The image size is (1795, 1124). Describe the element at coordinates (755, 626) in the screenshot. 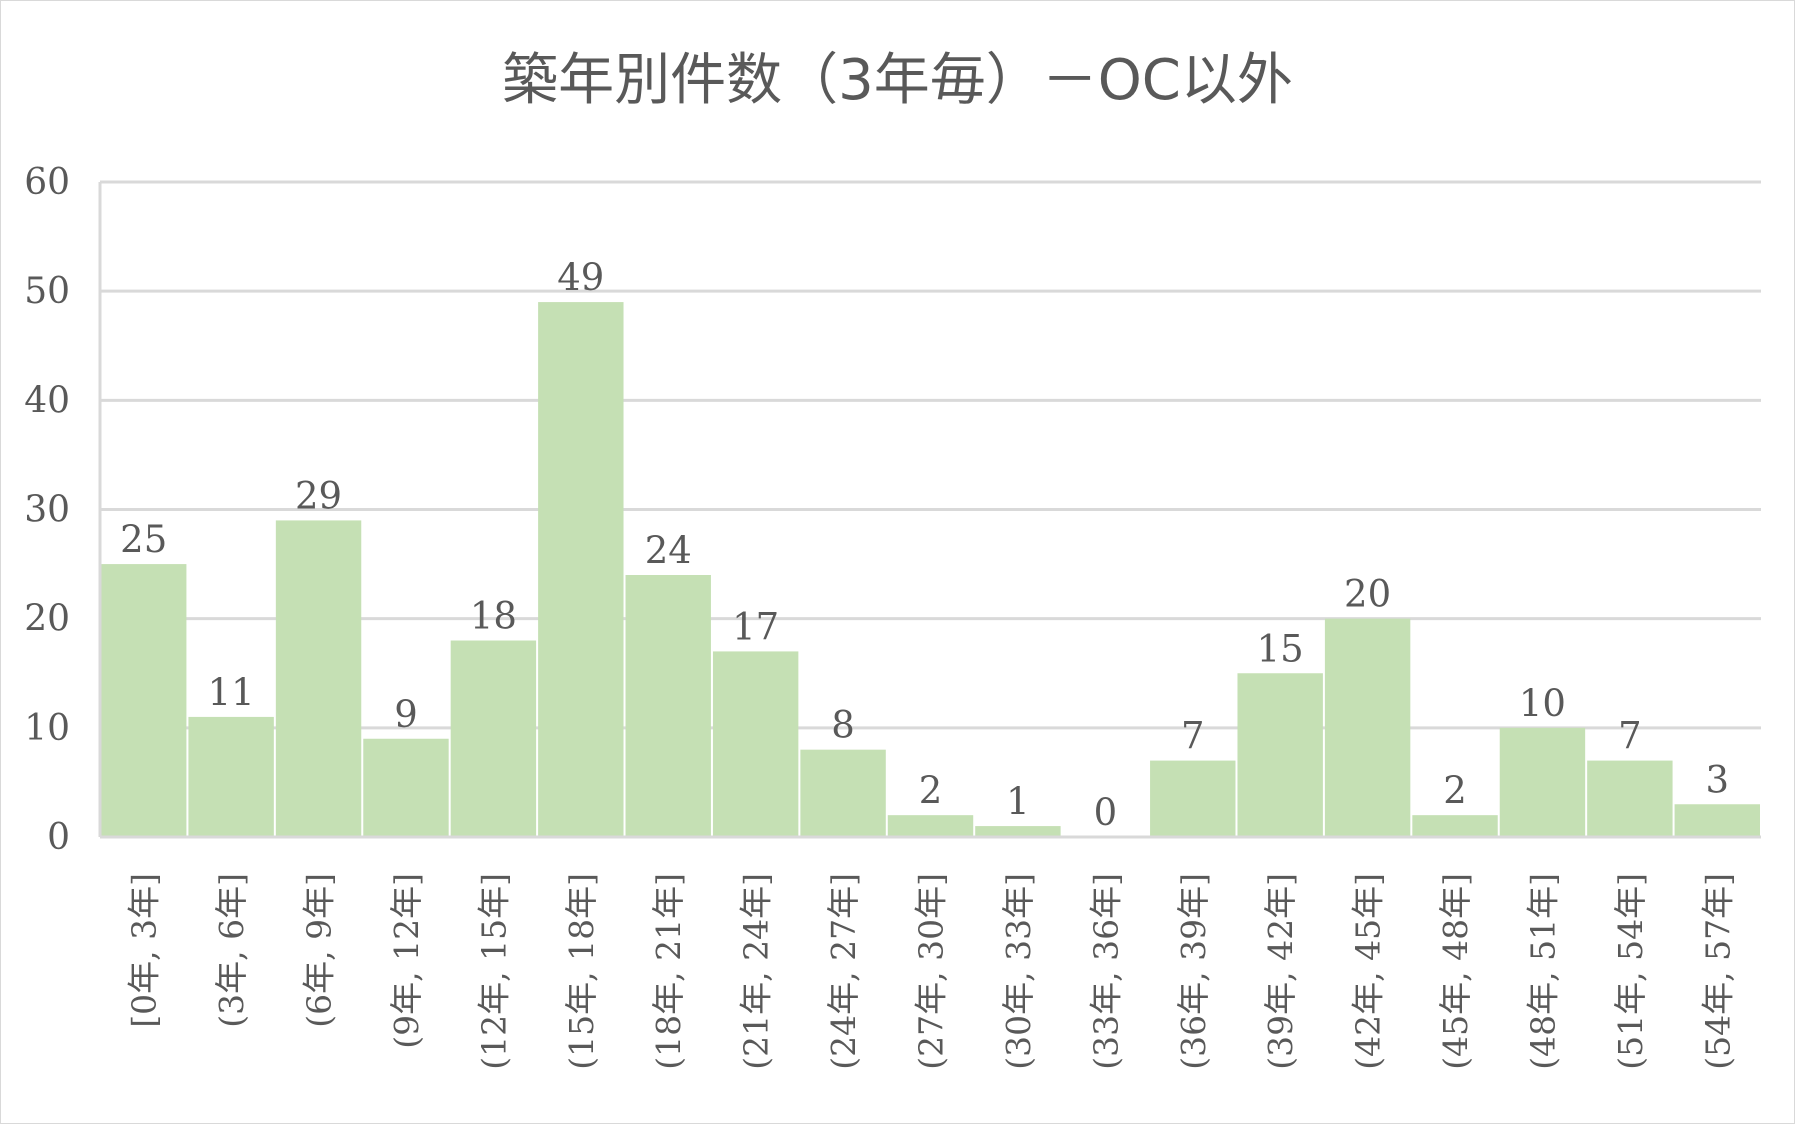

I see `data-label: 17` at that location.